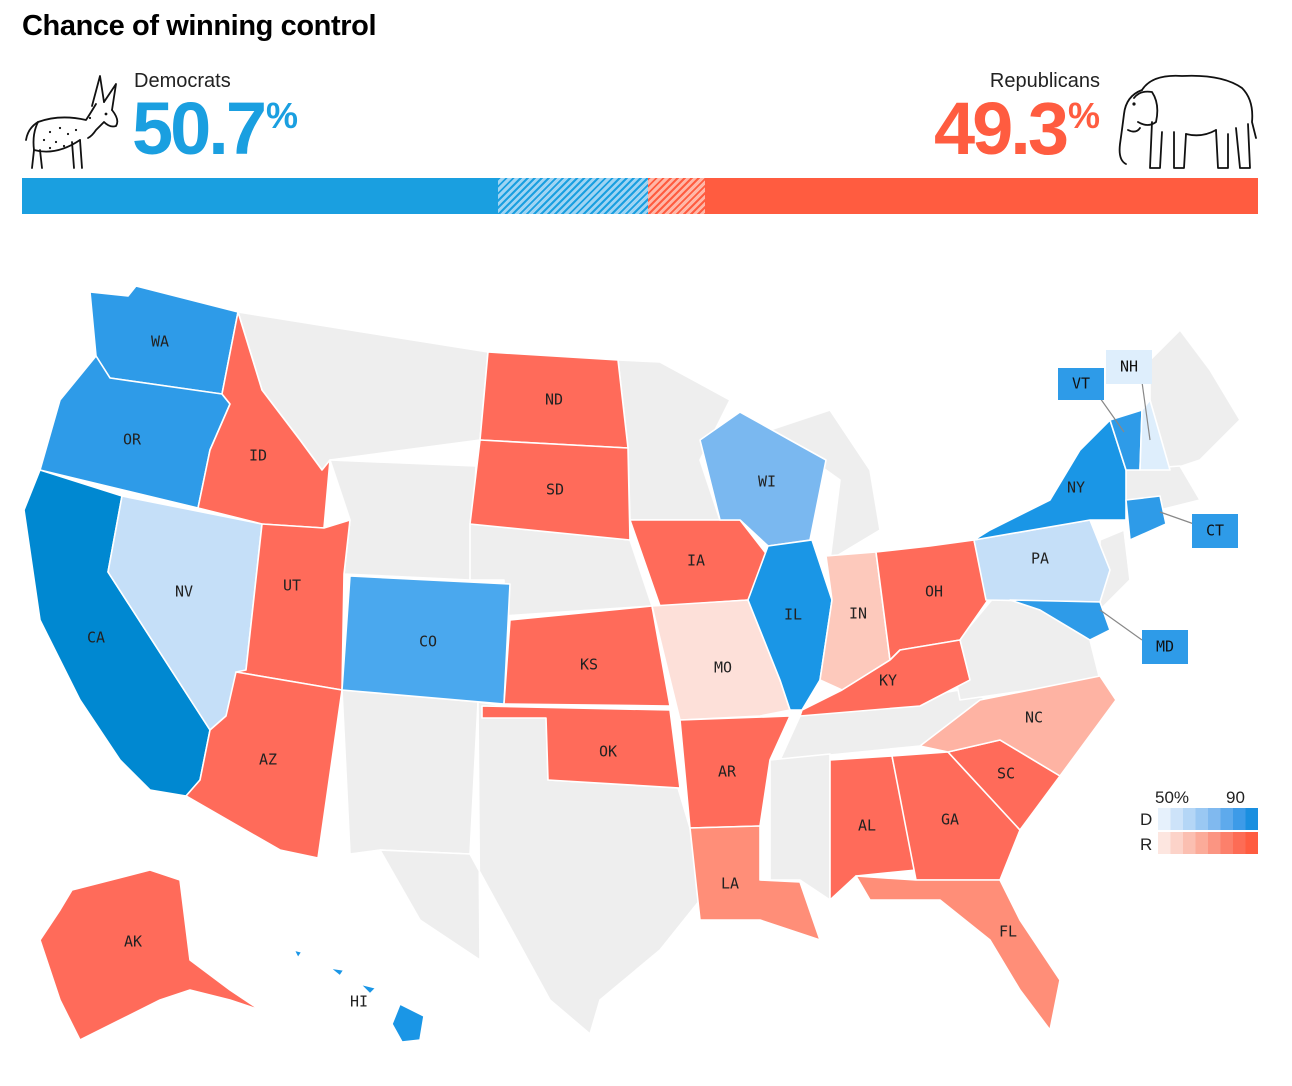 This screenshot has width=1292, height=1086. Describe the element at coordinates (132, 440) in the screenshot. I see `label-or: OR` at that location.